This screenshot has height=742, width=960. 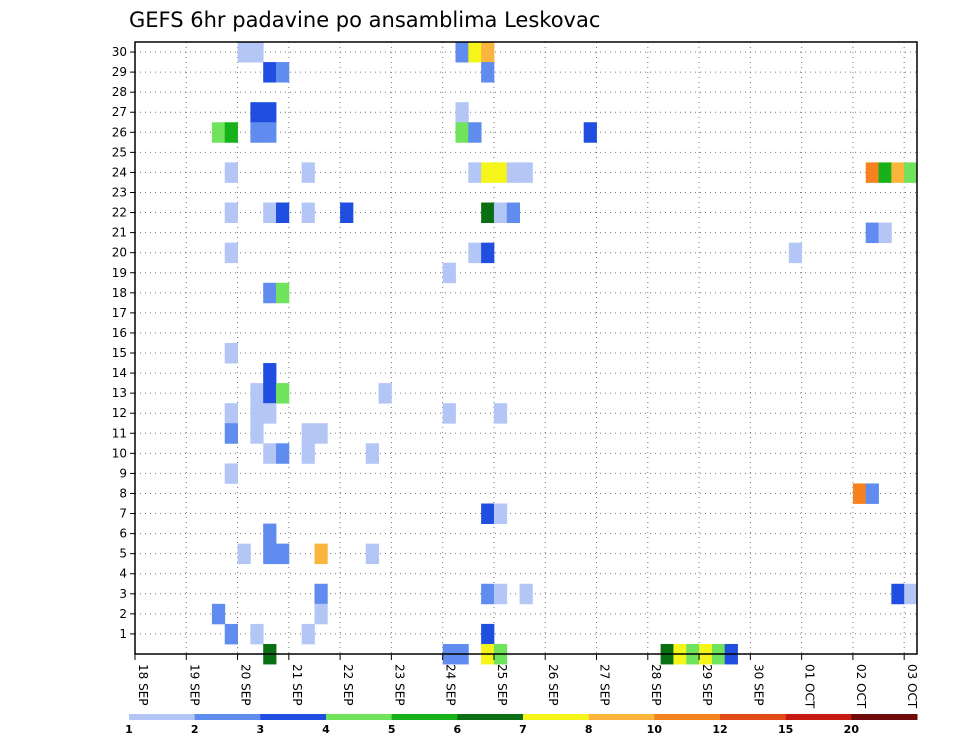 I want to click on y-tick-label: 14, so click(x=119, y=373).